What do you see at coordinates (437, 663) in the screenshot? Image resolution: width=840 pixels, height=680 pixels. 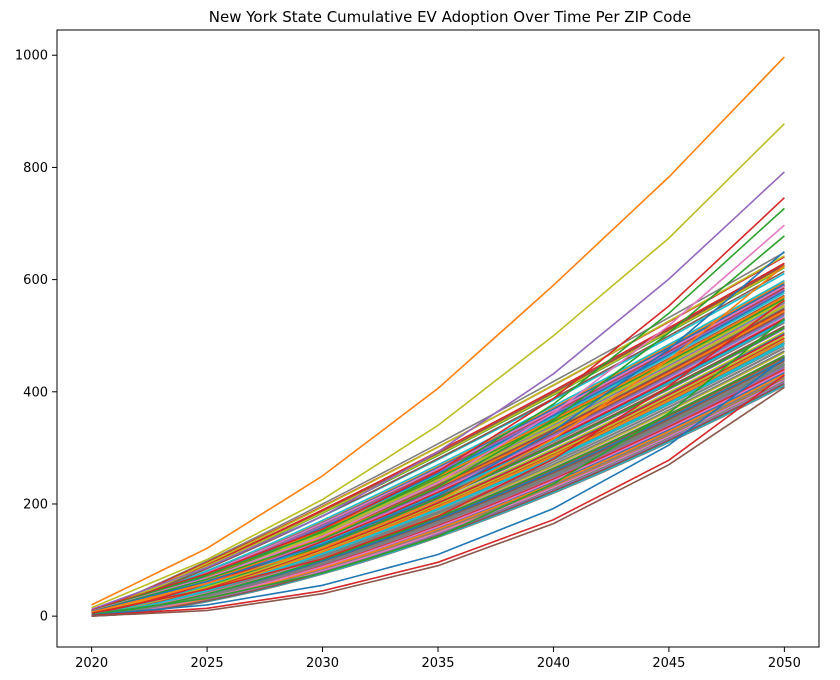 I see `x-tick-label: 2035` at bounding box center [437, 663].